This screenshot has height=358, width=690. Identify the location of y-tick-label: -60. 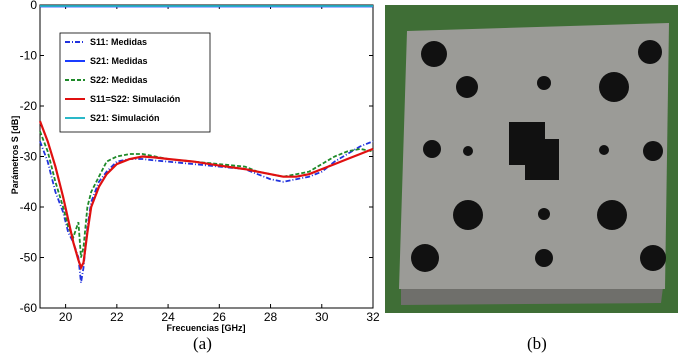
(29, 308).